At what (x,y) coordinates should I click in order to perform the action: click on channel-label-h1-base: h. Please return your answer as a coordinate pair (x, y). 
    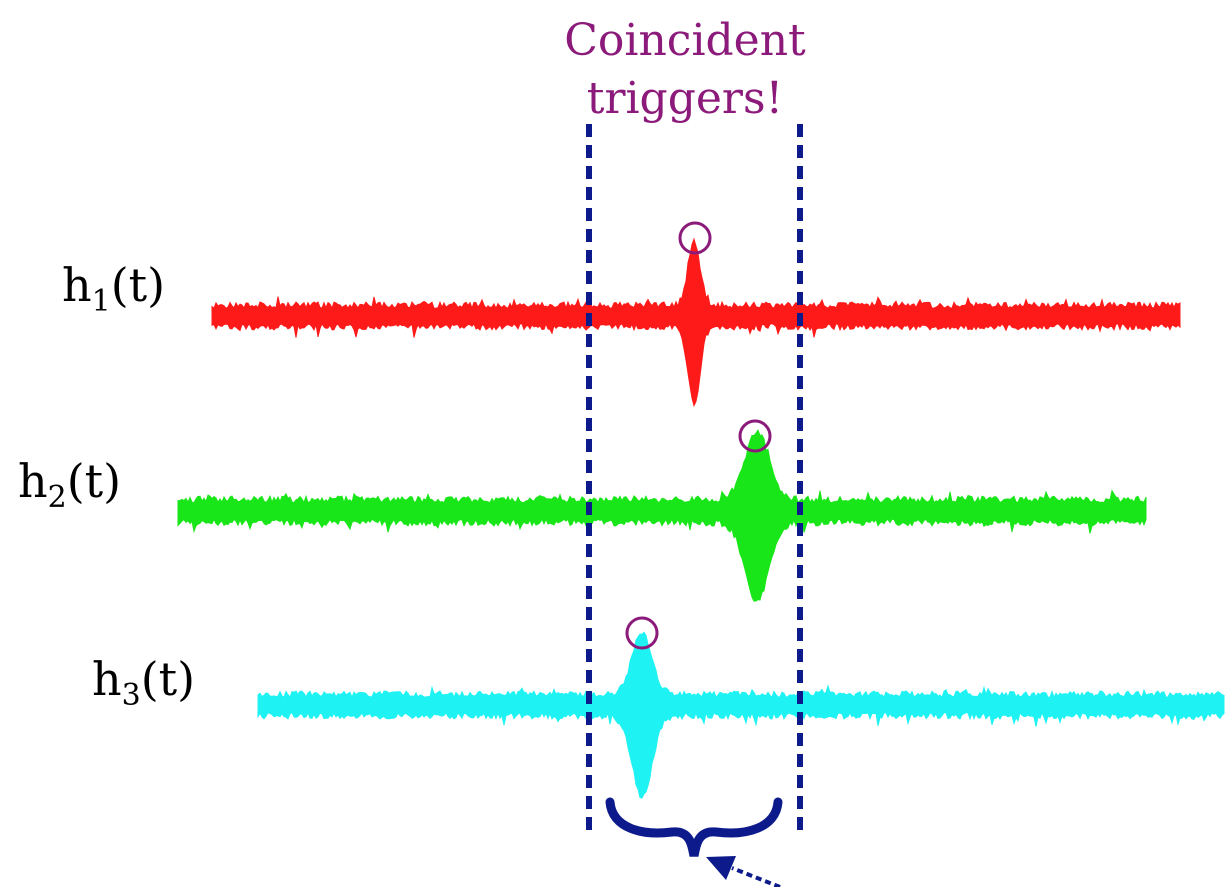
    Looking at the image, I should click on (77, 285).